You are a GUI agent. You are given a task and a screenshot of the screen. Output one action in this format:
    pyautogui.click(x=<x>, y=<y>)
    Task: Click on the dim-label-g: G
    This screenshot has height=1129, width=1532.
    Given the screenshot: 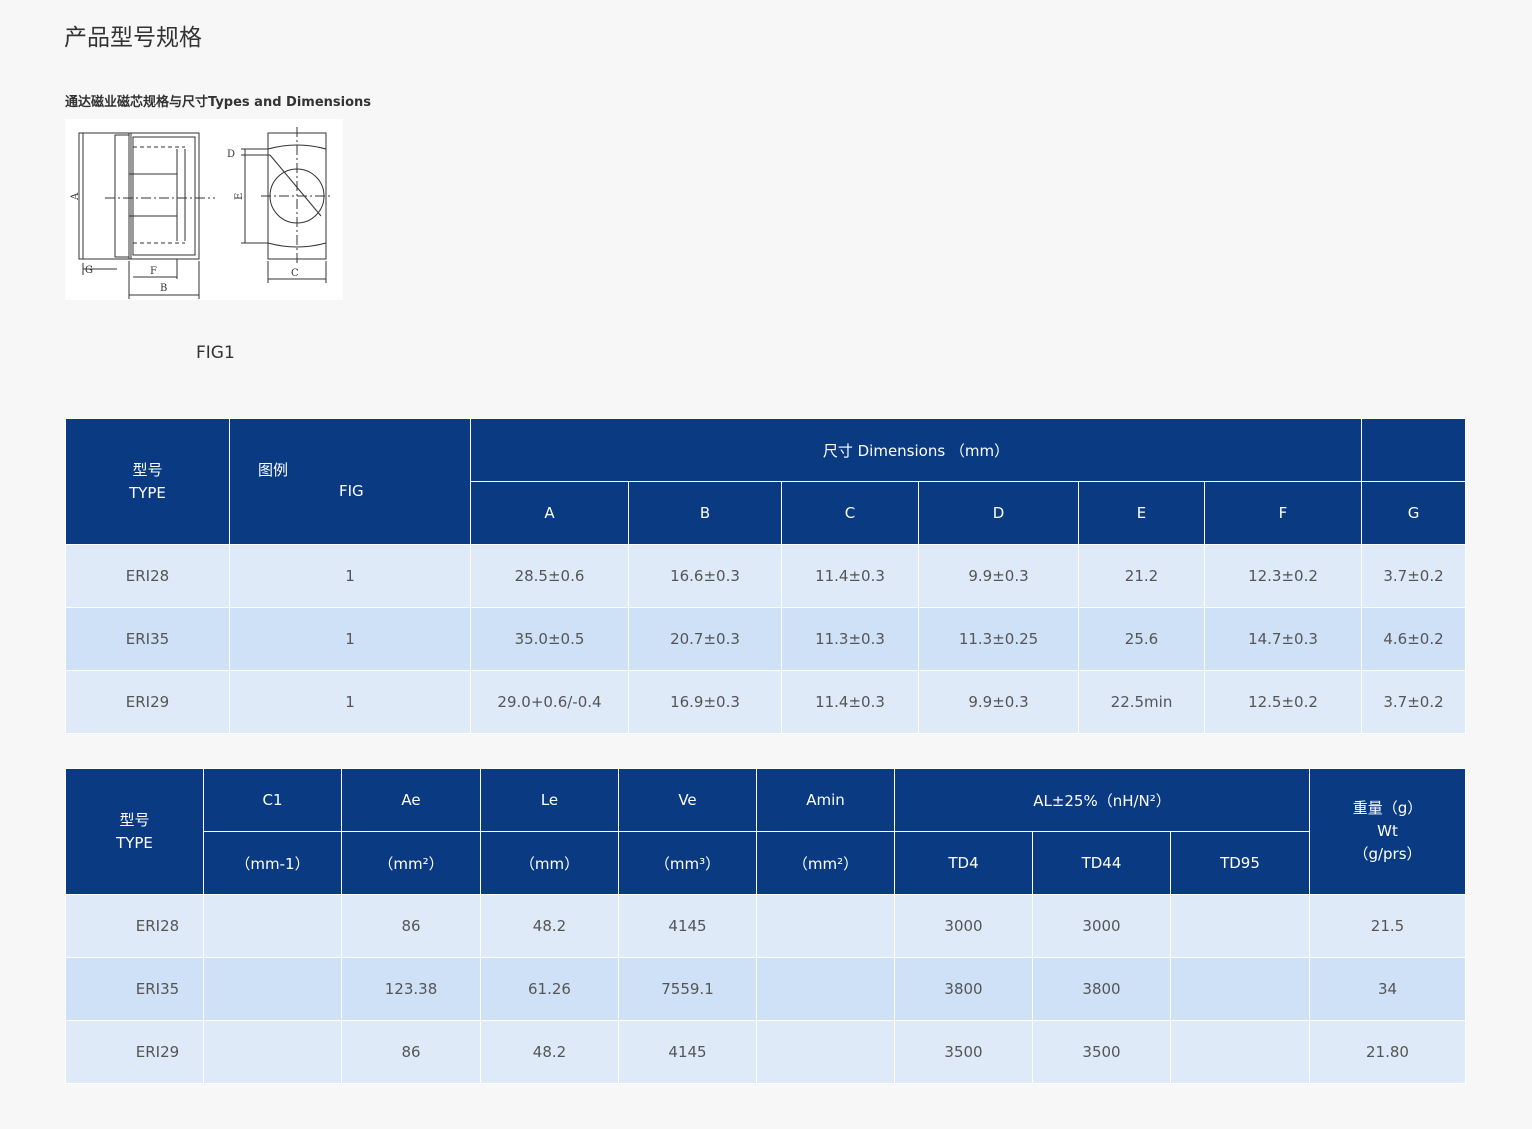 What is the action you would take?
    pyautogui.click(x=89, y=270)
    